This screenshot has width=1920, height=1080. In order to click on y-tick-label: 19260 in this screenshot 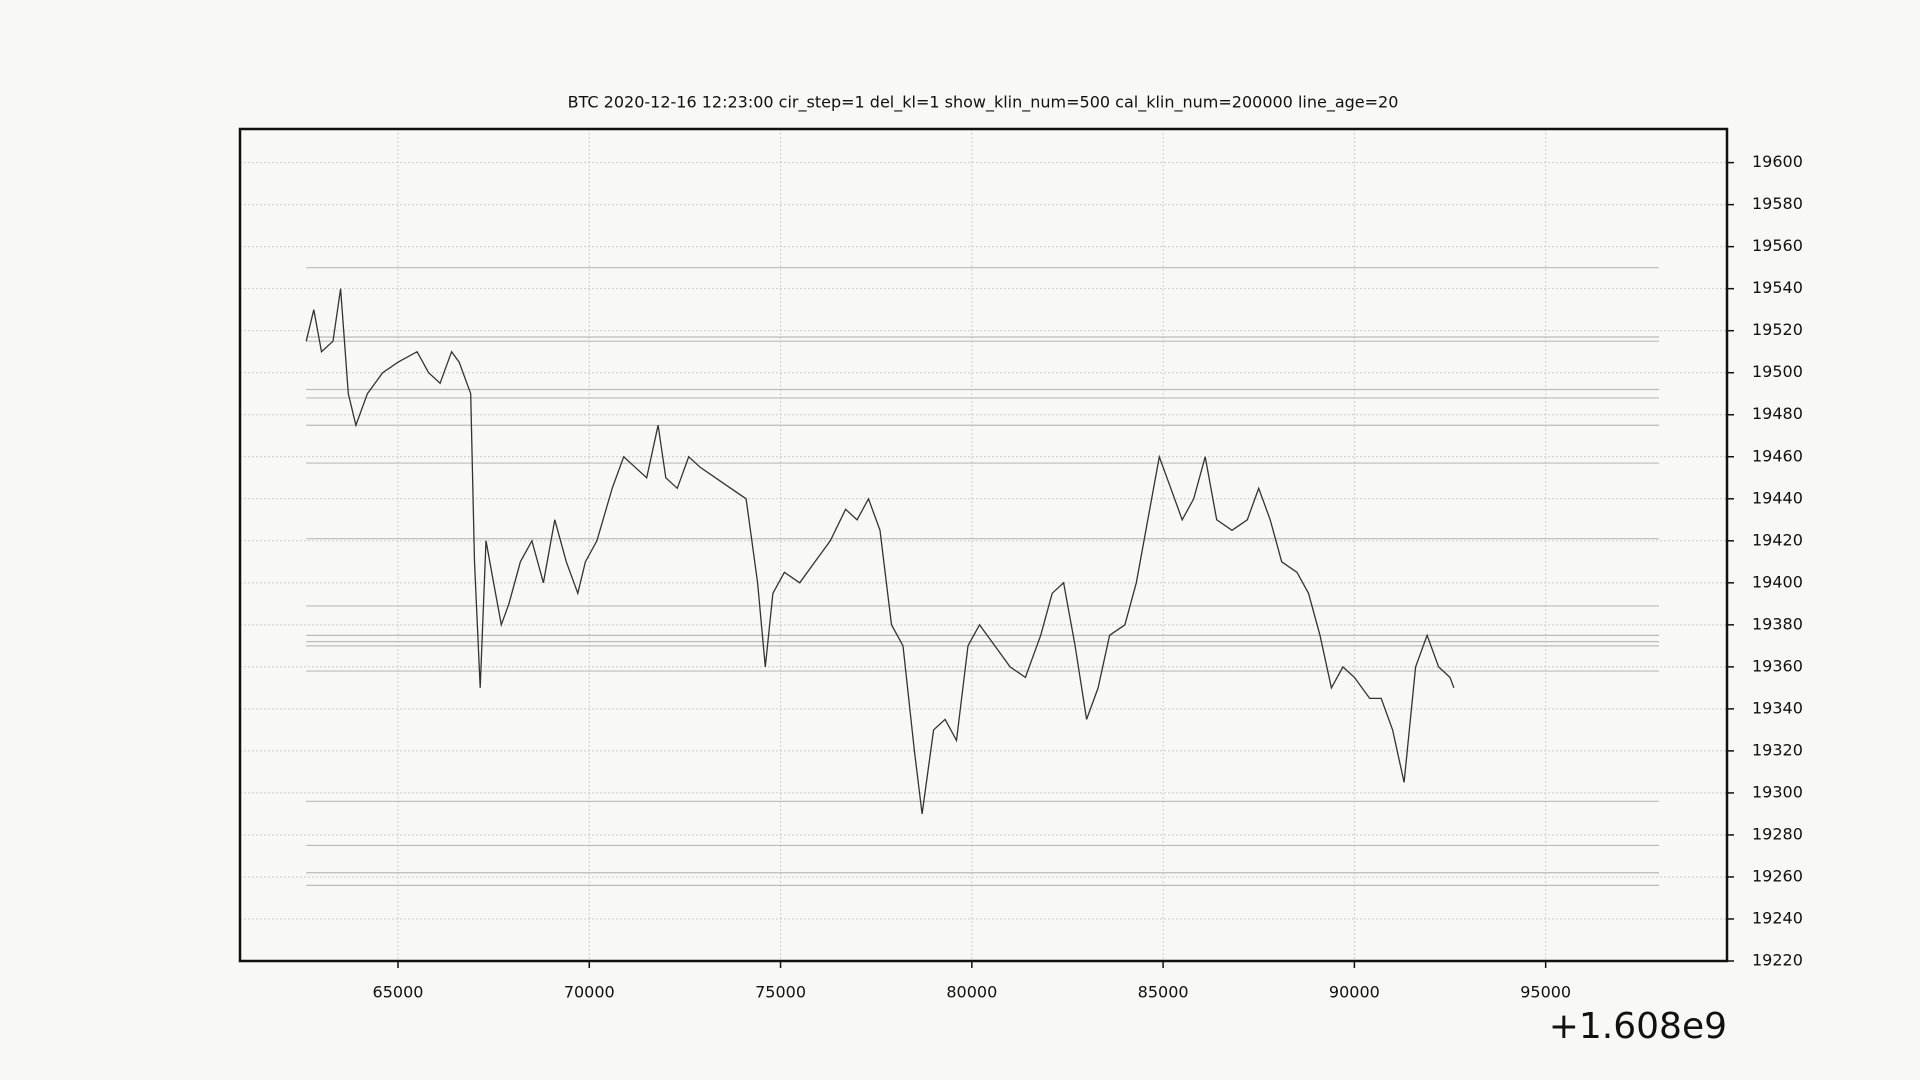, I will do `click(1777, 875)`.